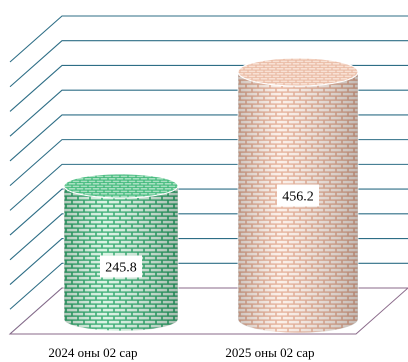 The height and width of the screenshot is (362, 408). I want to click on category-label: 2025 оны 02 сар, so click(269, 352).